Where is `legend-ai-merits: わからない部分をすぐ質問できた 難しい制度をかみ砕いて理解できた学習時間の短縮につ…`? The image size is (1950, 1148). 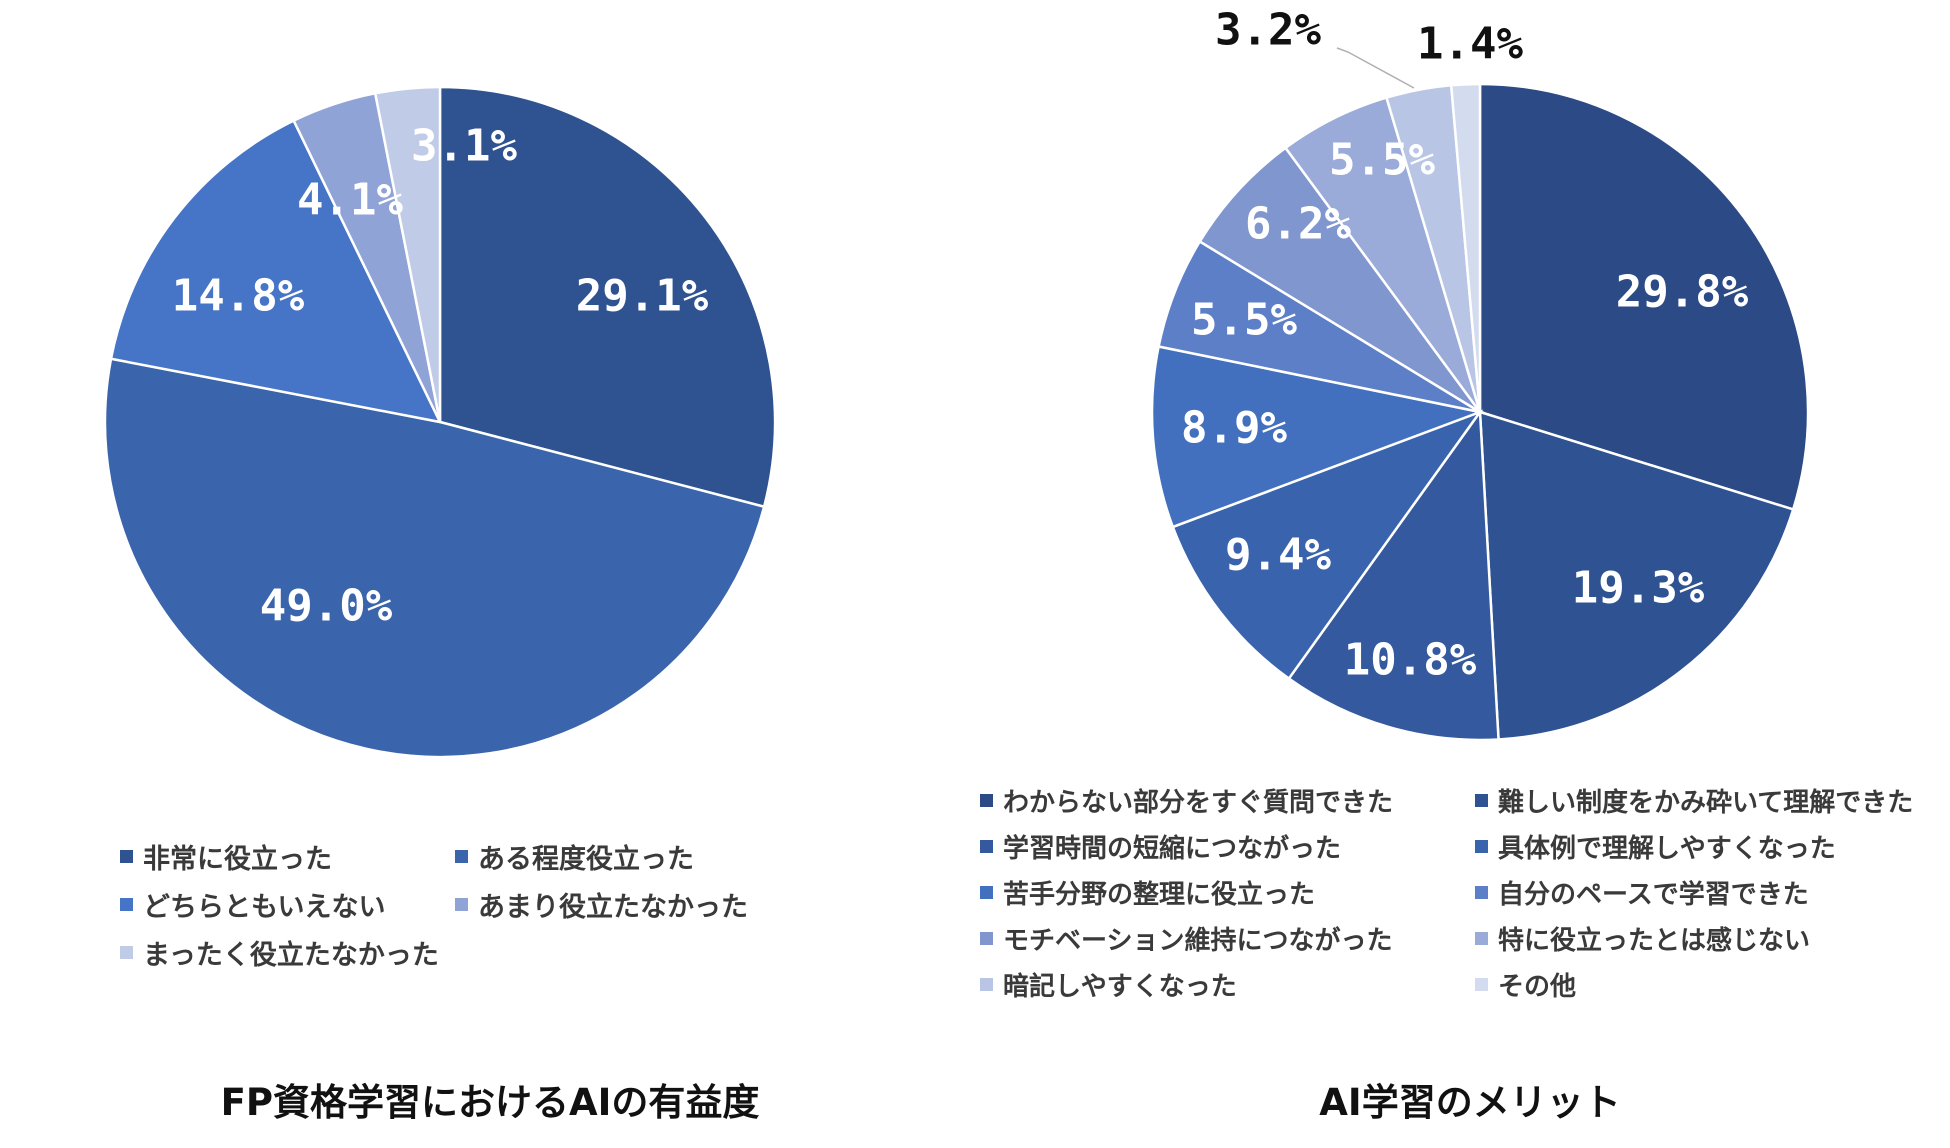
legend-ai-merits: わからない部分をすぐ質問できた 難しい制度をかみ砕いて理解できた学習時間の短縮につ… is located at coordinates (1462, 892).